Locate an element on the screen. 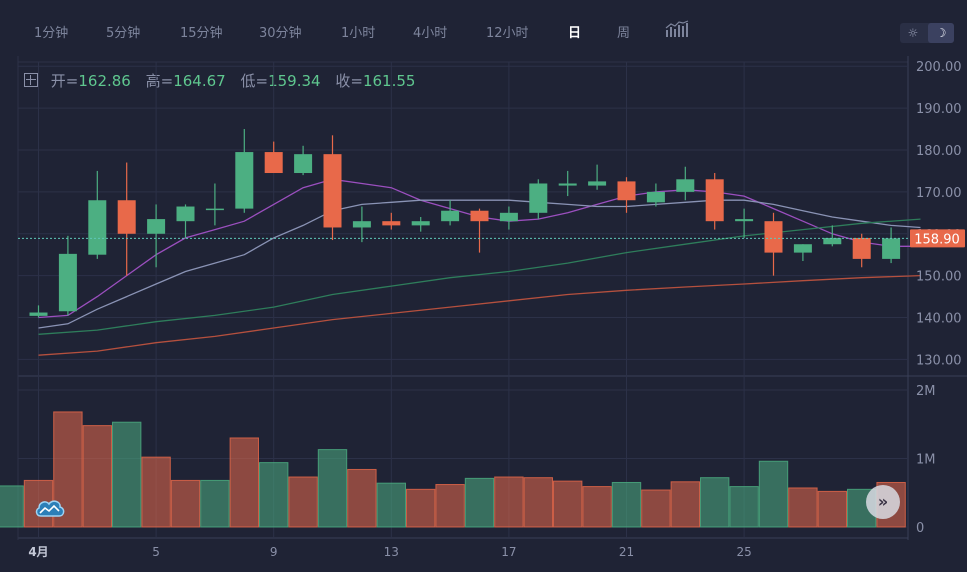 The width and height of the screenshot is (967, 572). high-label: 高= is located at coordinates (159, 81).